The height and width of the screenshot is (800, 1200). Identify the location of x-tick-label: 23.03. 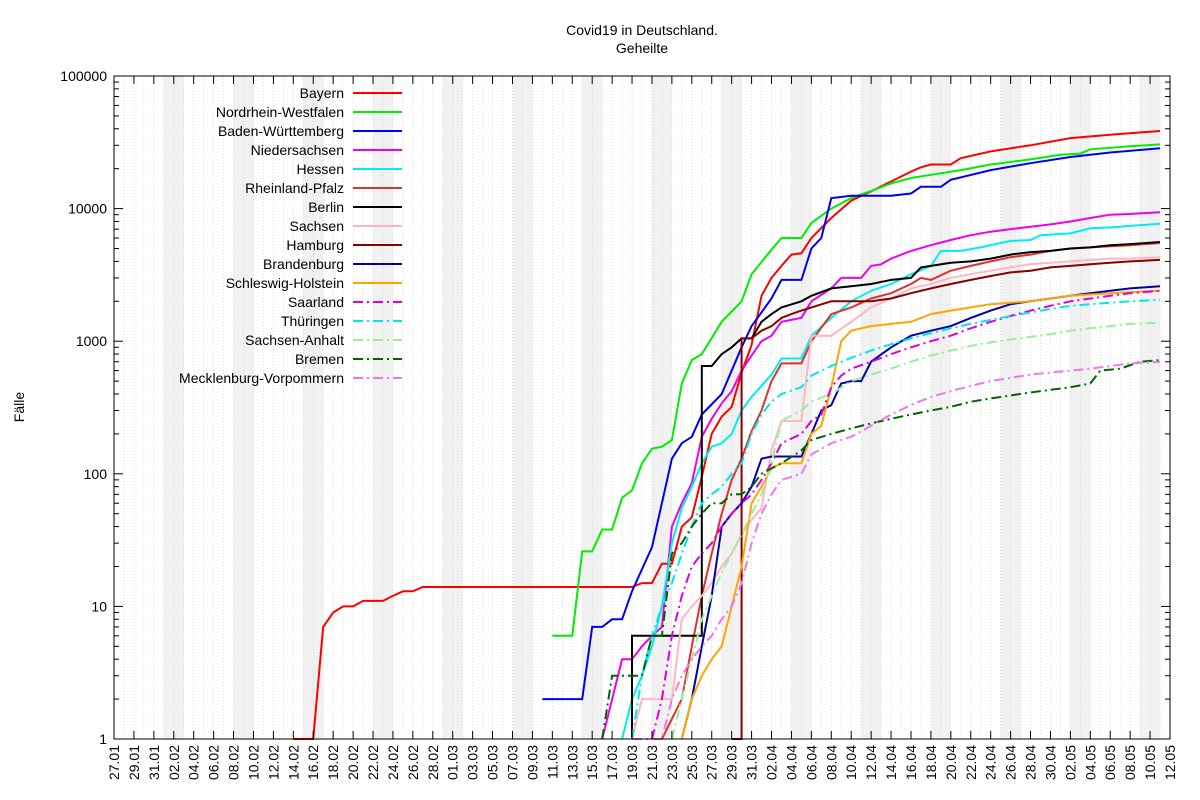
(672, 762).